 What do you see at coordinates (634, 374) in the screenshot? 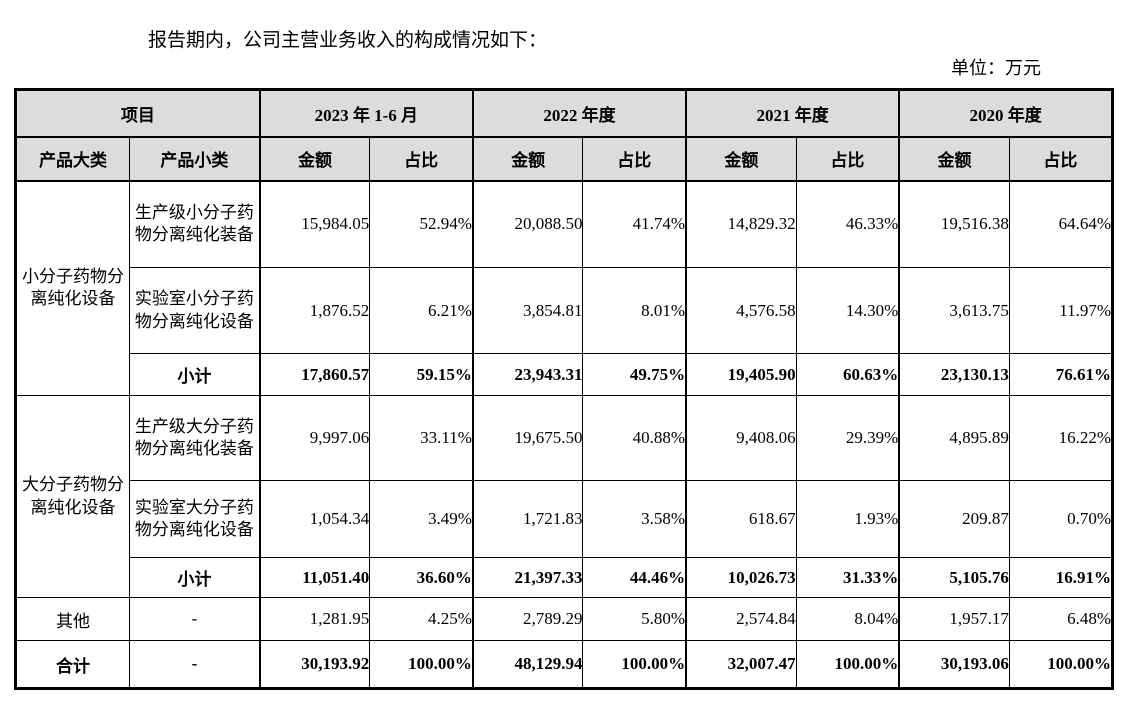
I see `ratio-cell: 49.75%` at bounding box center [634, 374].